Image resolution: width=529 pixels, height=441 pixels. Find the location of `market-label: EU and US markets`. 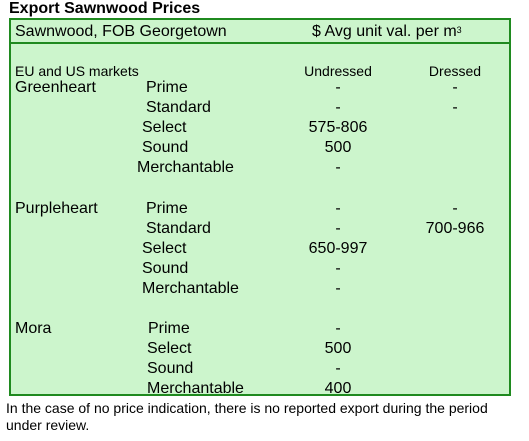

market-label: EU and US markets is located at coordinates (77, 71).